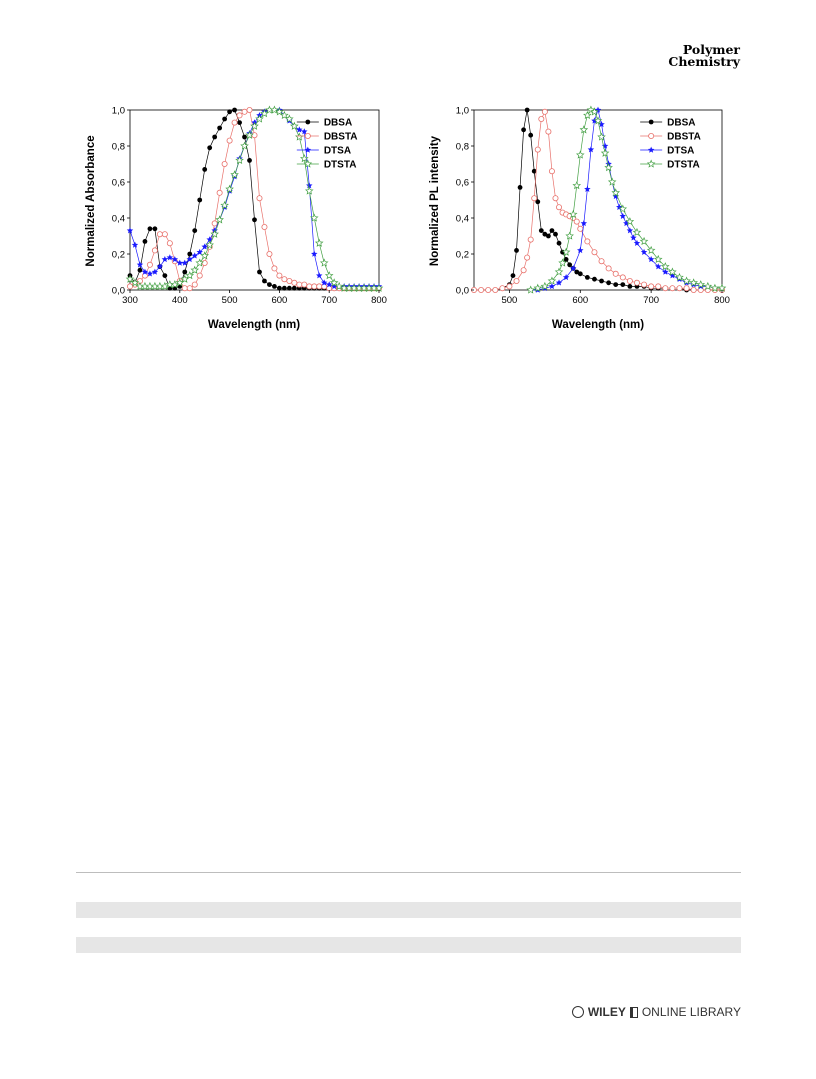 Image resolution: width=816 pixels, height=1079 pixels. Describe the element at coordinates (683, 165) in the screenshot. I see `pl-legend-label-dtsta: DTSTA` at that location.